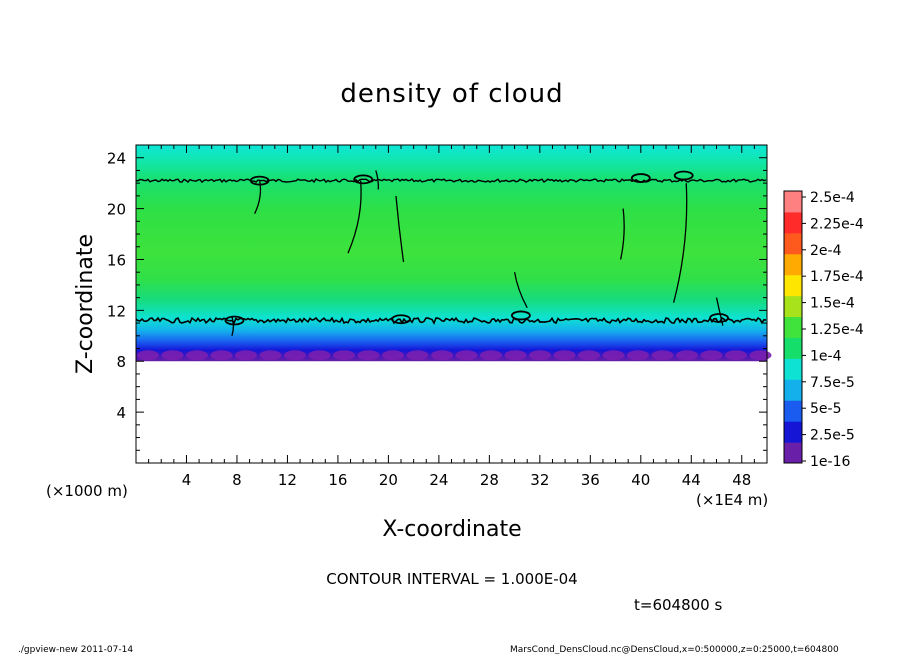  I want to click on x-tick-label: 20, so click(388, 480).